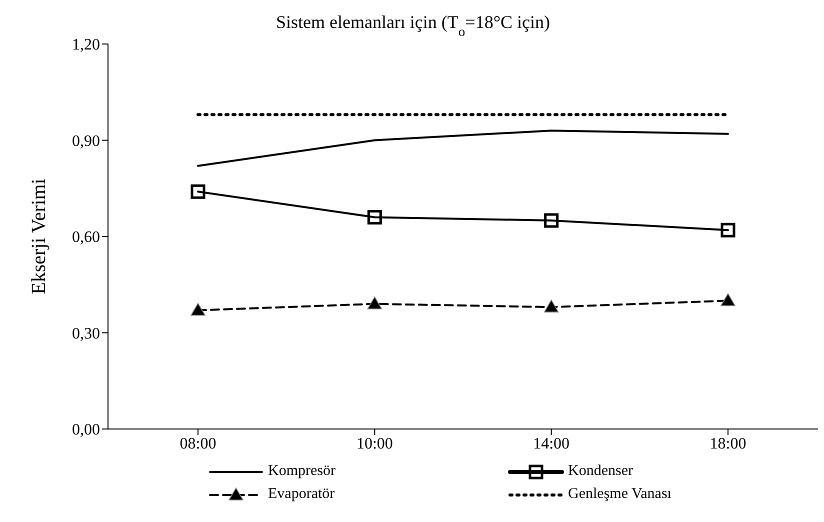  Describe the element at coordinates (374, 443) in the screenshot. I see `x-tick-label: 10:00` at that location.